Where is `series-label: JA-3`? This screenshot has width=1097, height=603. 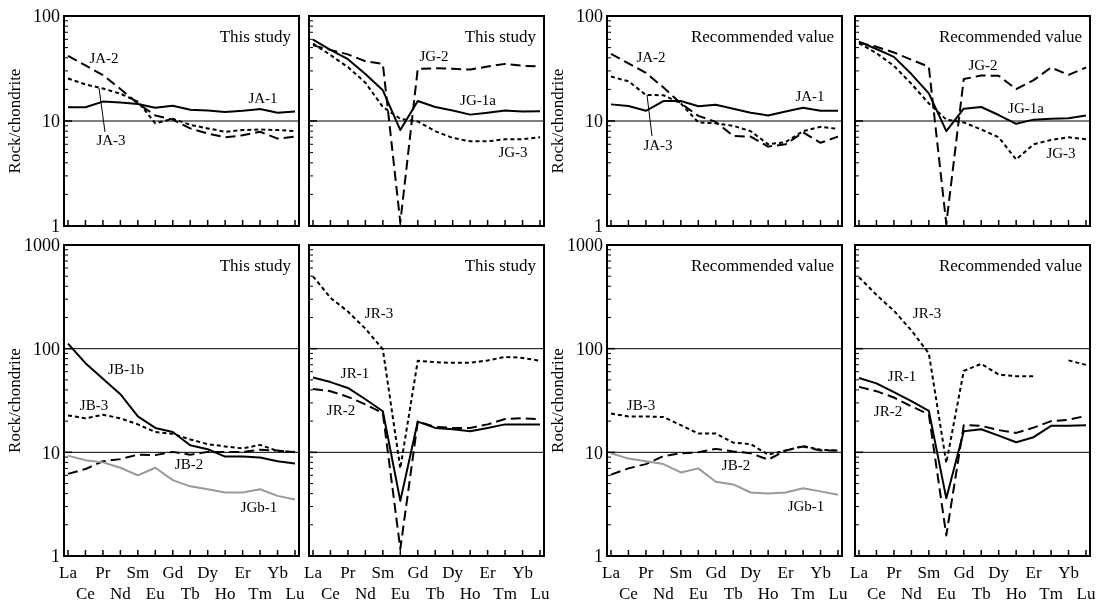 series-label: JA-3 is located at coordinates (658, 145).